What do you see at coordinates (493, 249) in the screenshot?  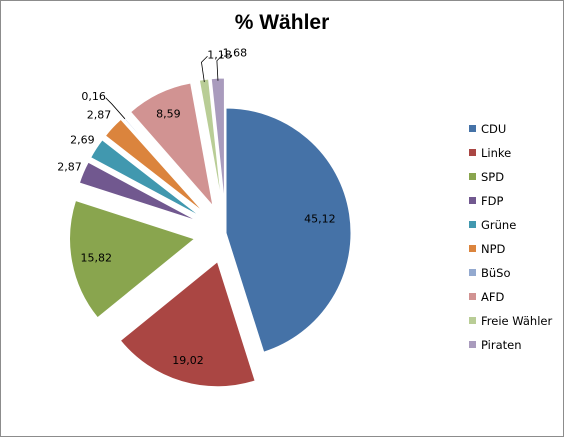 I see `legend-label: NPD` at bounding box center [493, 249].